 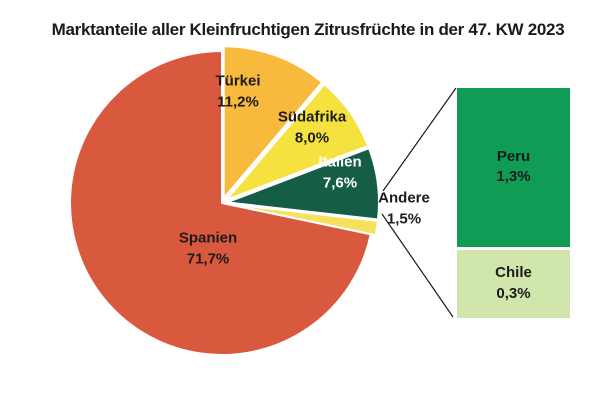 What do you see at coordinates (513, 293) in the screenshot?
I see `bar-label-chile-value: 0,3%` at bounding box center [513, 293].